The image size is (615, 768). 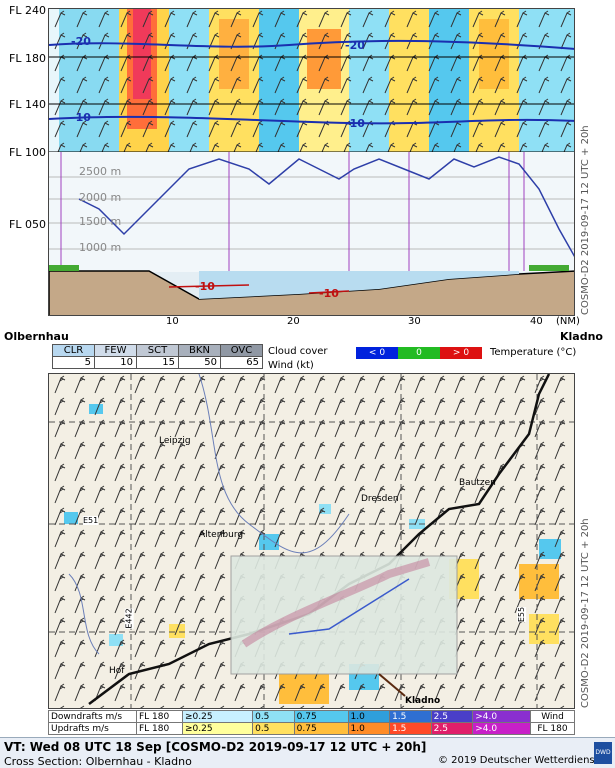 What do you see at coordinates (217, 728) in the screenshot?
I see `up-value: ≥0.25` at bounding box center [217, 728].